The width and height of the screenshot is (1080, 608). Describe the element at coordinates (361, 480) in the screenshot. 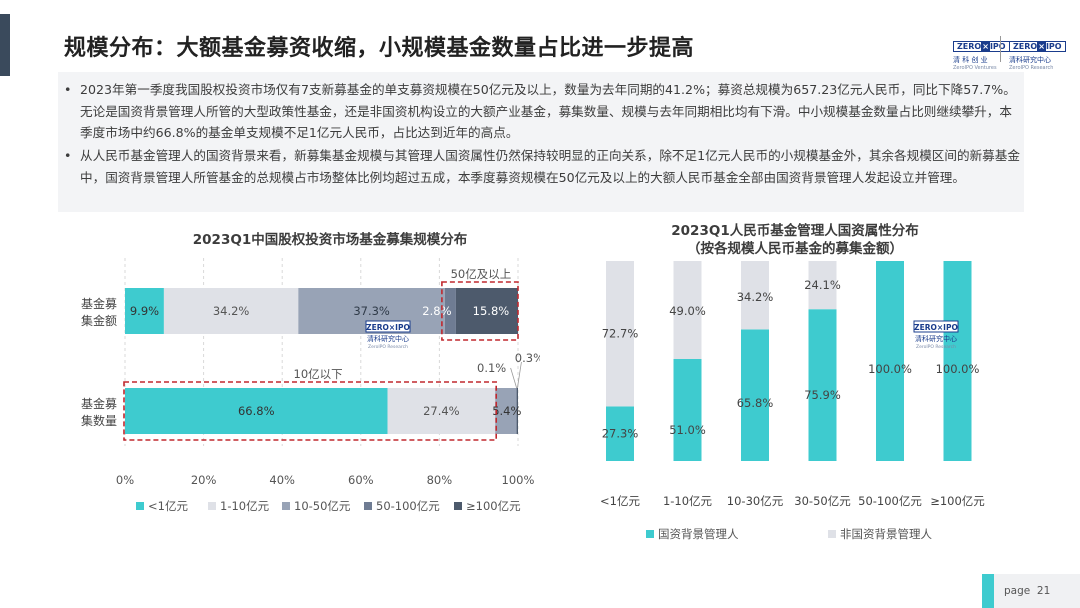

I see `x-tick-label: 60%` at that location.